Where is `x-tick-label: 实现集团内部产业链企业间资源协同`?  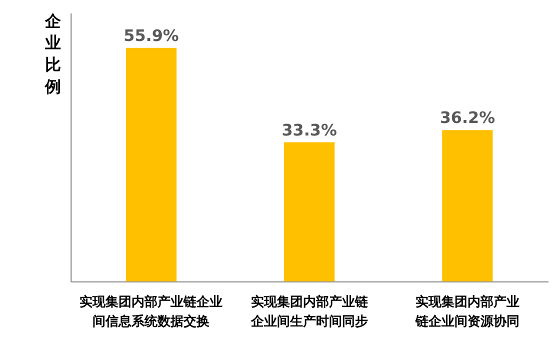 x-tick-label: 实现集团内部产业链企业间资源协同 is located at coordinates (467, 312).